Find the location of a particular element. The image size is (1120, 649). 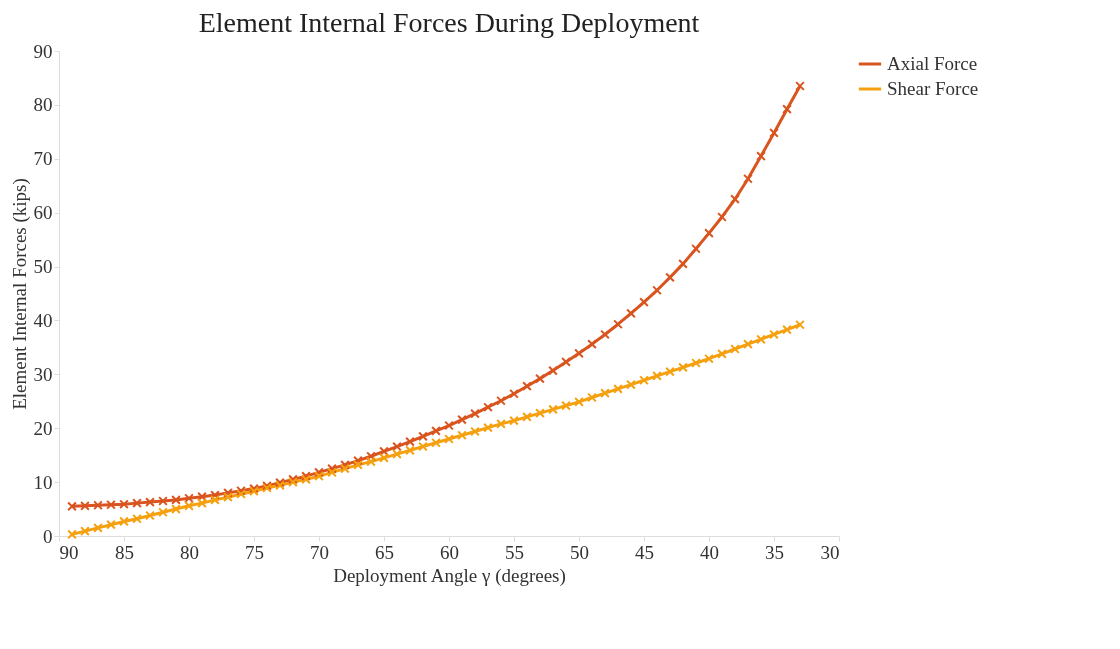

x-tick-label: 70 is located at coordinates (319, 552).